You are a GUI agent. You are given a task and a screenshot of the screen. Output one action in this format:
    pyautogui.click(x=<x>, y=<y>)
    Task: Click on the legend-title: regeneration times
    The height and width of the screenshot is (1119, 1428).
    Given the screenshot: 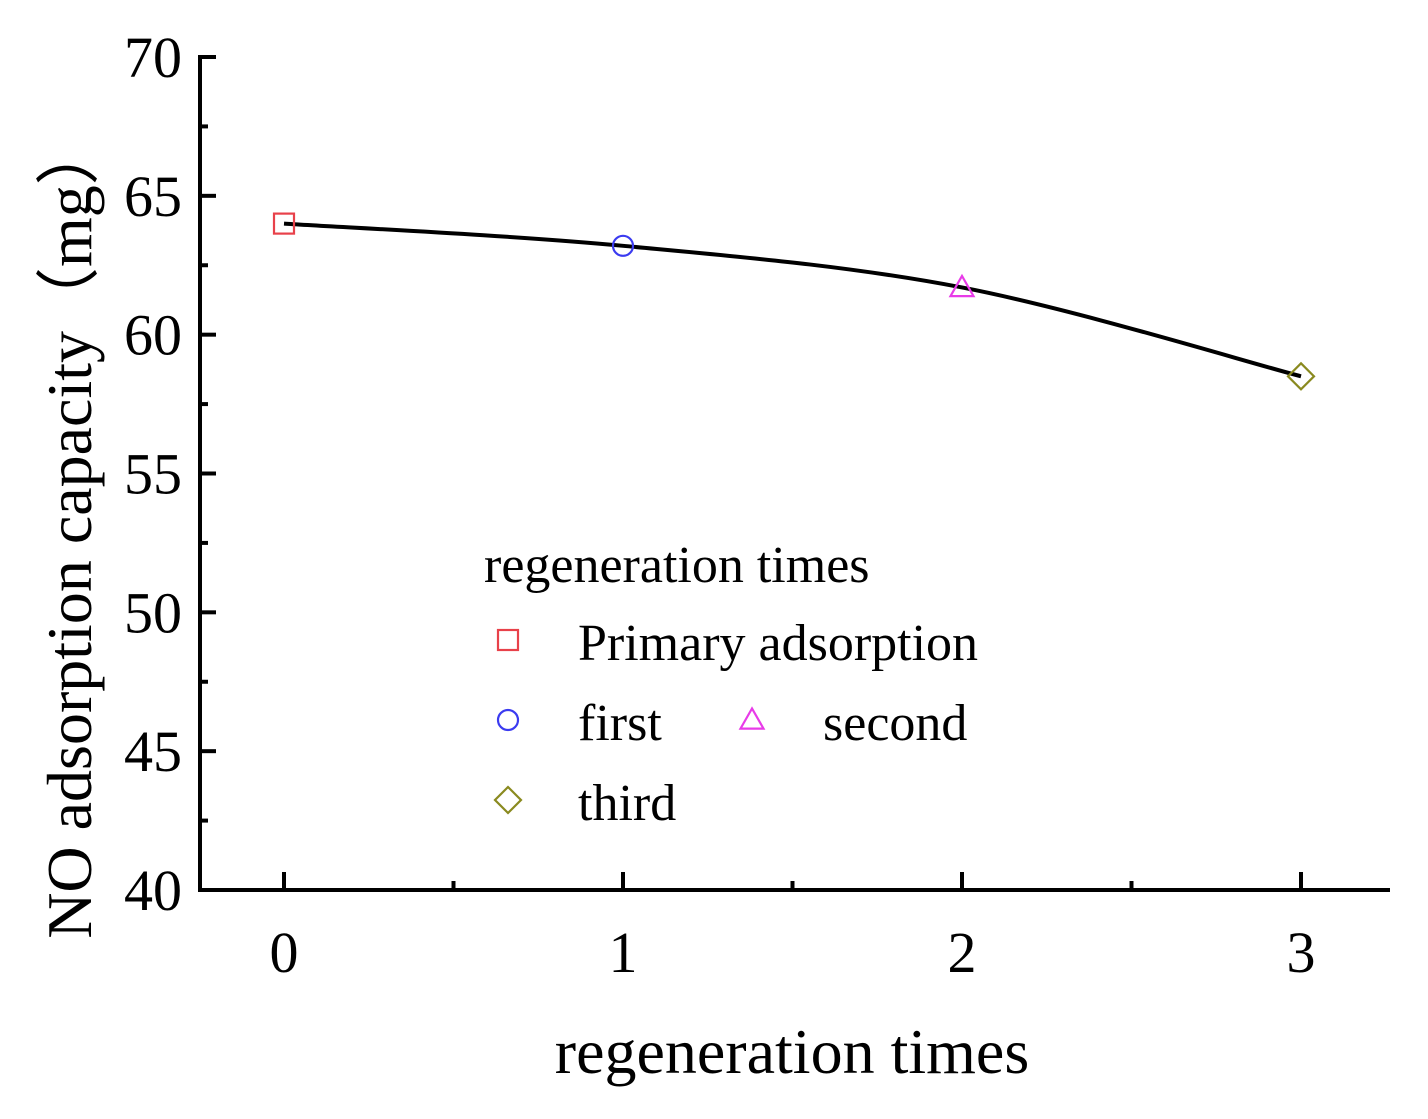 What is the action you would take?
    pyautogui.click(x=677, y=565)
    